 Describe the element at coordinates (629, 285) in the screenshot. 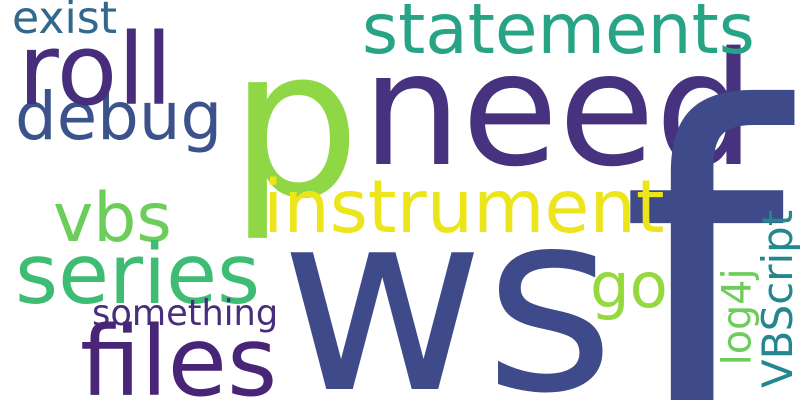

I see `word-go: go` at that location.